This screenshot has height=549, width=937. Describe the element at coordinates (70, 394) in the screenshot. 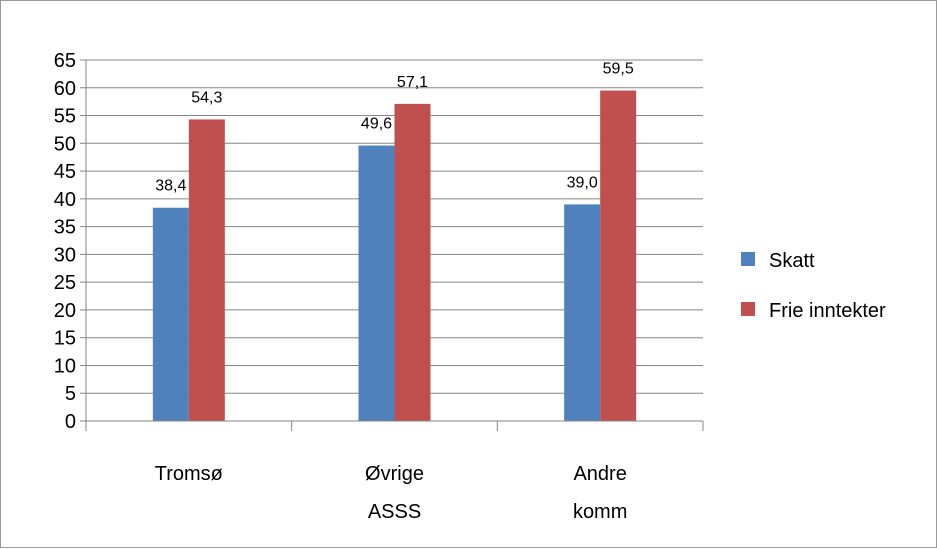

I see `y-tick-label: 5` at that location.